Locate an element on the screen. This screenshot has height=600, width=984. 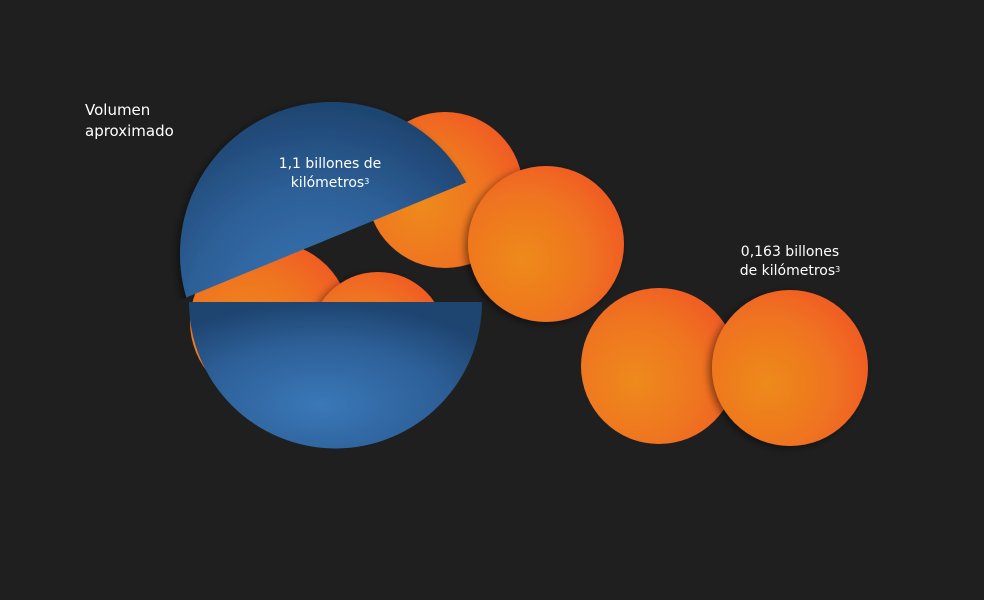
big-volume-line2: kilómetros is located at coordinates (327, 183).